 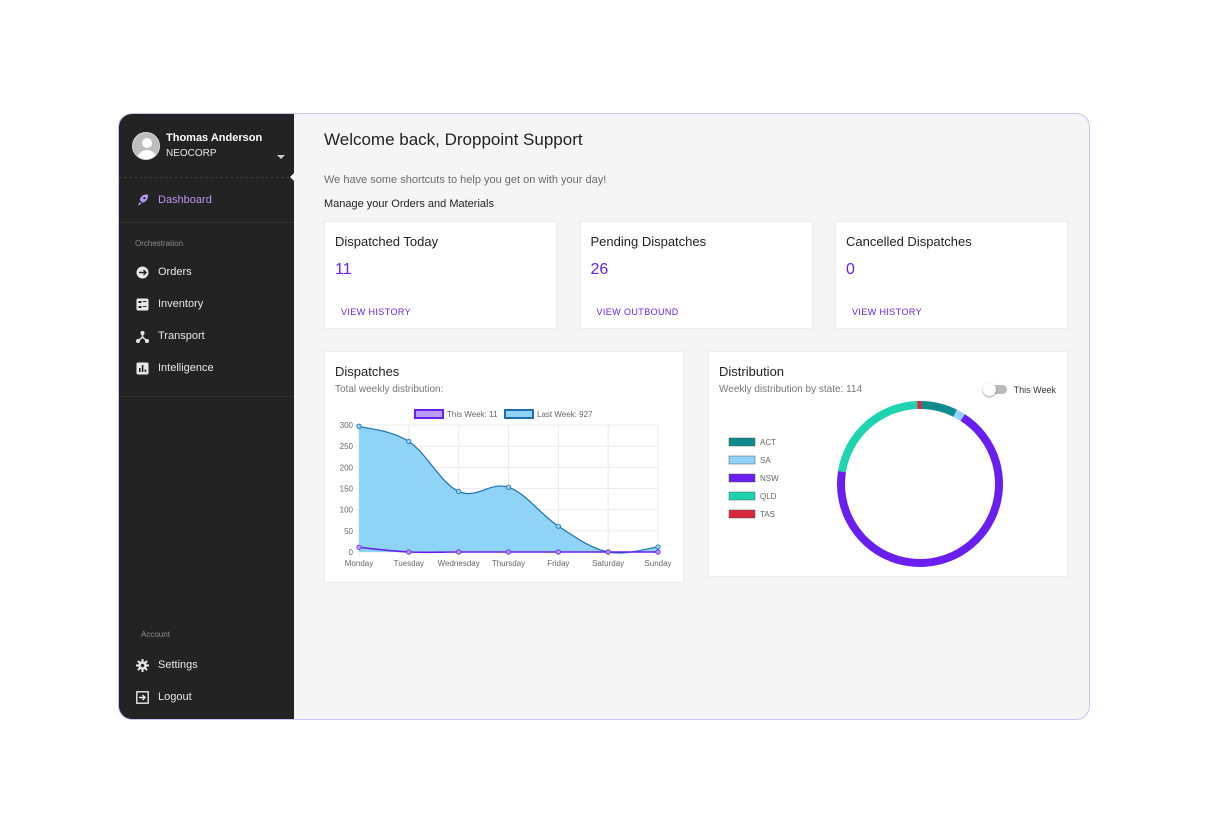 I want to click on orchestration-title: Orchestration, so click(x=159, y=243).